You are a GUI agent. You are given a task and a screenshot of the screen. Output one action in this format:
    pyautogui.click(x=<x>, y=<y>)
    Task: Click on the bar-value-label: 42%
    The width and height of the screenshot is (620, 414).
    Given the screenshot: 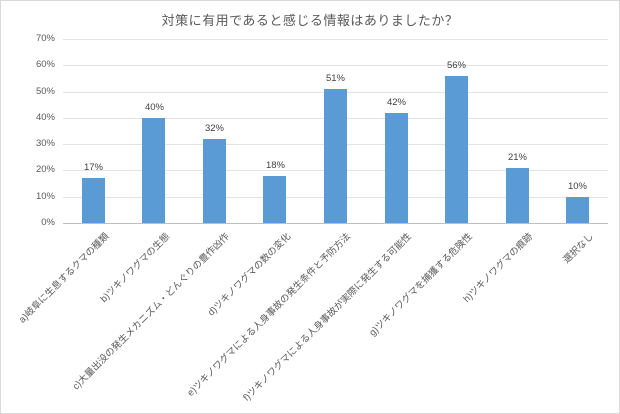 What is the action you would take?
    pyautogui.click(x=396, y=102)
    